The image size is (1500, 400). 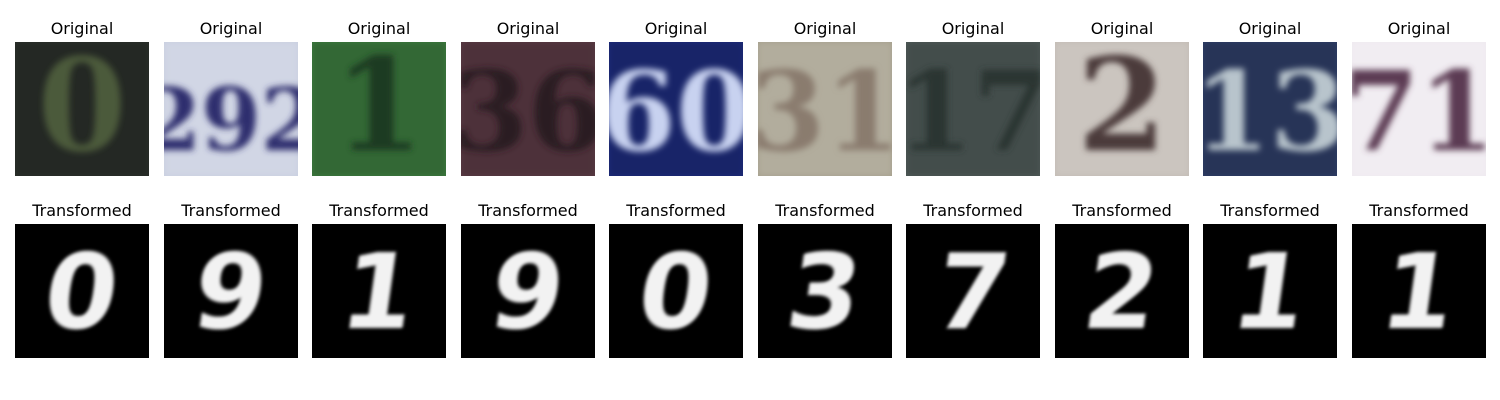 I want to click on original-image-canvas: 31, so click(x=825, y=109).